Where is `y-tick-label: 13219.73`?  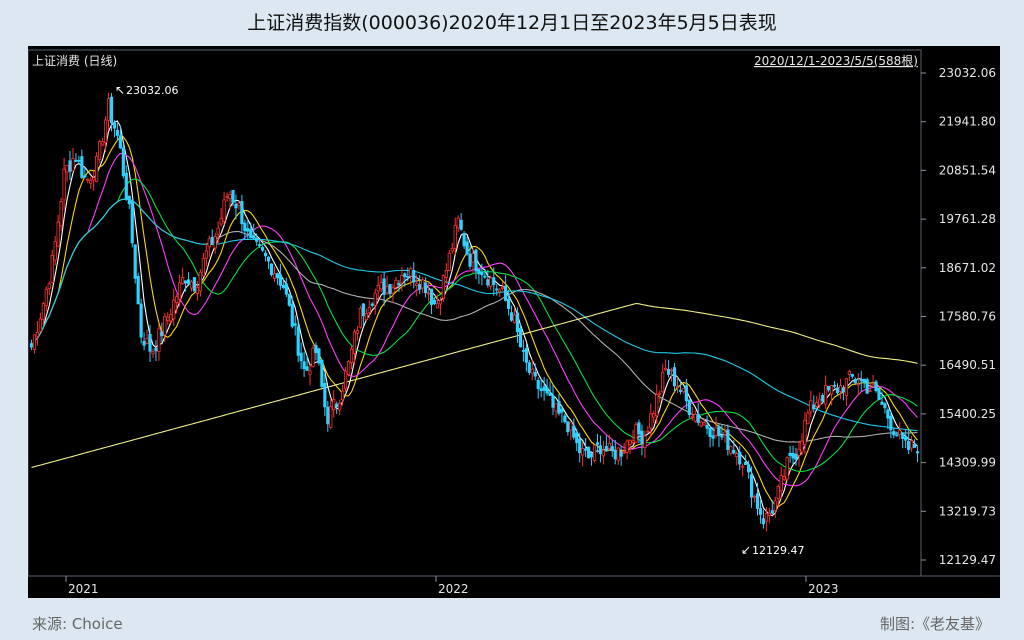 y-tick-label: 13219.73 is located at coordinates (967, 511).